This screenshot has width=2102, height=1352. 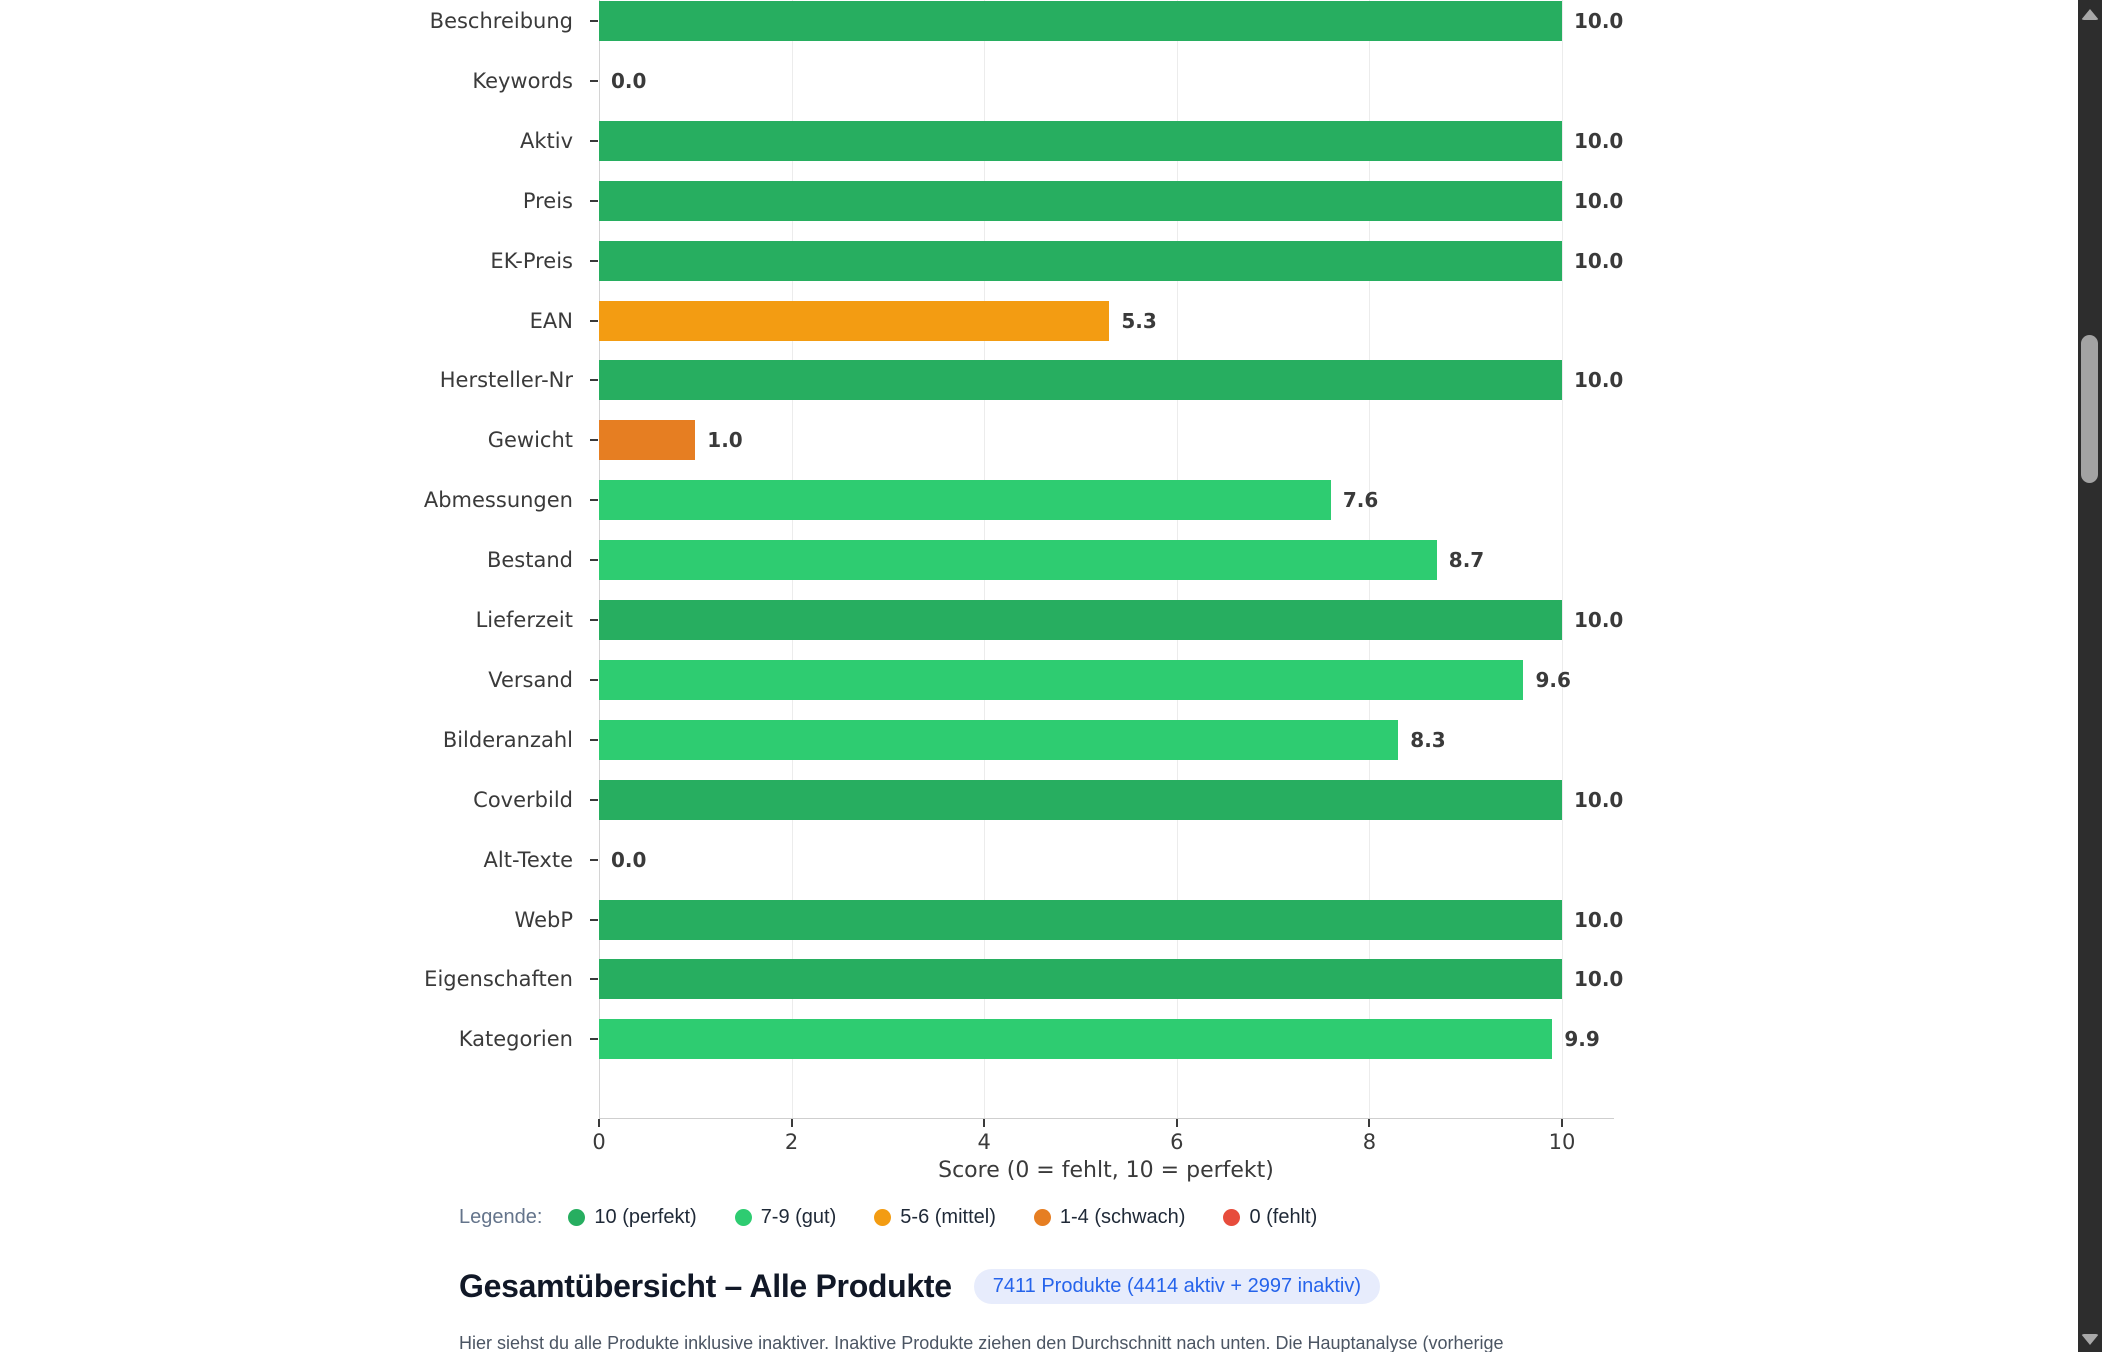 I want to click on bar-preis, so click(x=1080, y=200).